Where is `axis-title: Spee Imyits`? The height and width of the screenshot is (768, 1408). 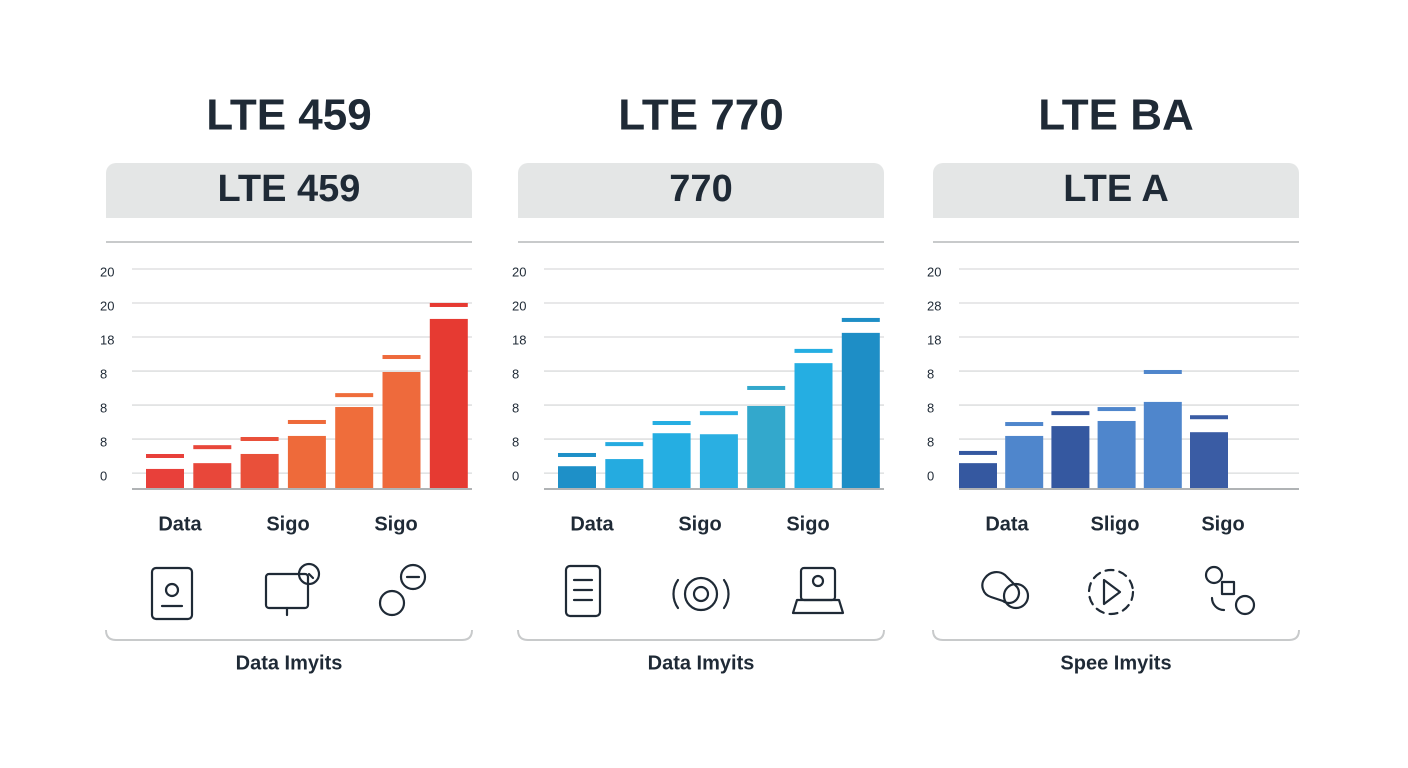
axis-title: Spee Imyits is located at coordinates (1115, 663).